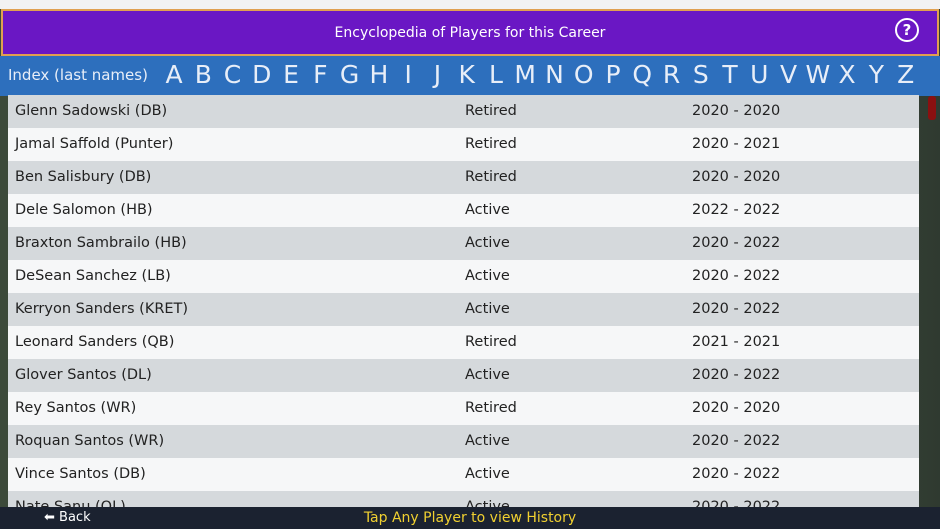 Image resolution: width=940 pixels, height=529 pixels. I want to click on index-letter: E, so click(291, 74).